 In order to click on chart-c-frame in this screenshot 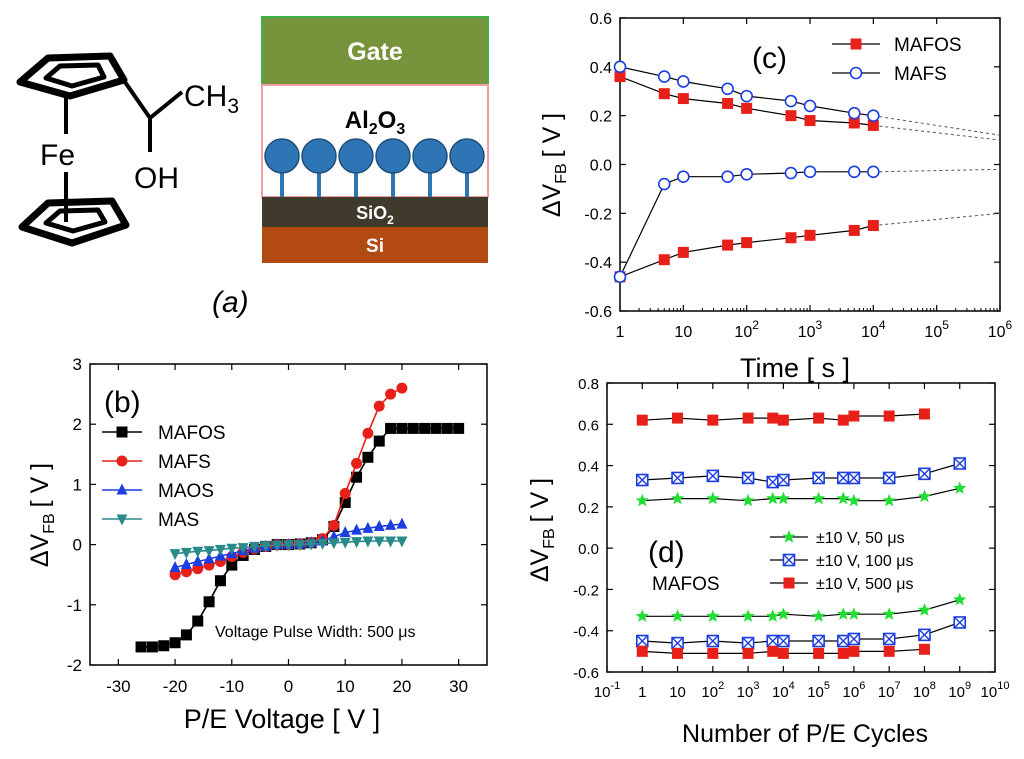, I will do `click(810, 164)`.